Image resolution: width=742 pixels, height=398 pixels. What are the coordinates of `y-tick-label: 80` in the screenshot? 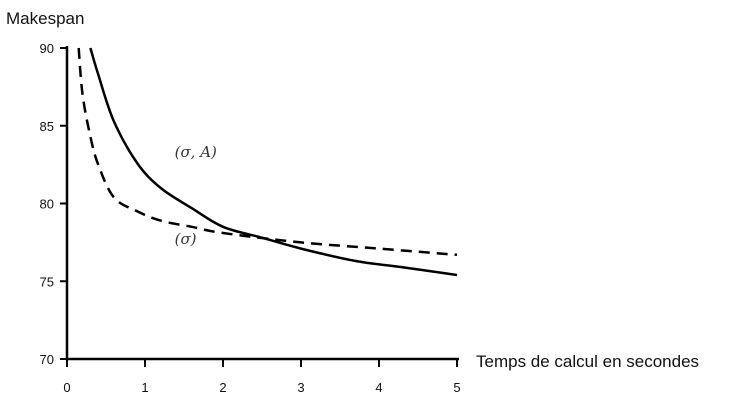 It's located at (47, 204).